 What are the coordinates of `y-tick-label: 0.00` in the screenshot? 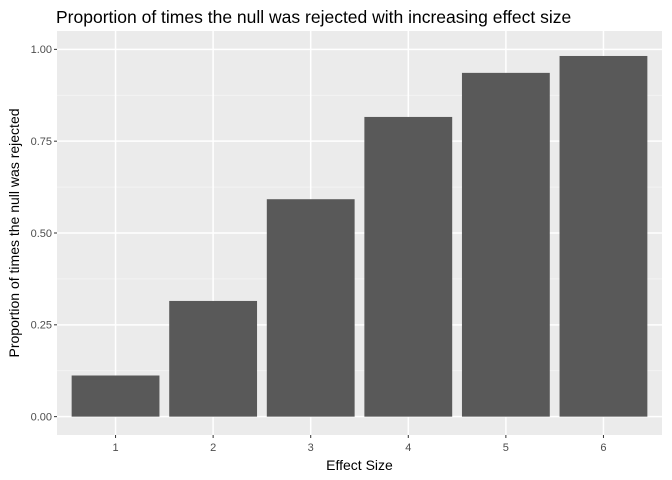 It's located at (41, 417).